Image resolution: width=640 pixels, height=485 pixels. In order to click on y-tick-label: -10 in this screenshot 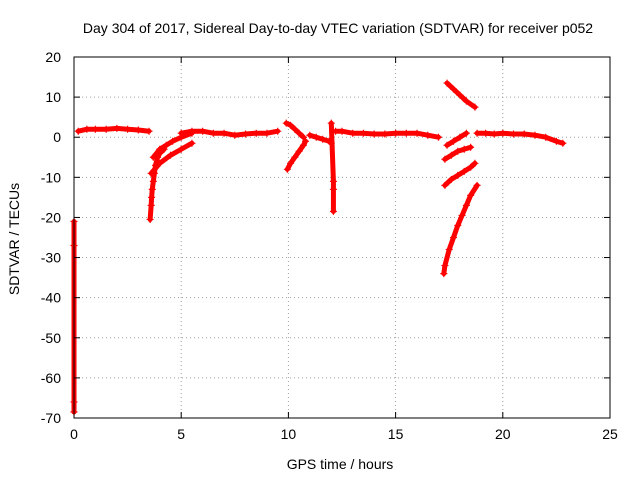, I will do `click(51, 177)`.